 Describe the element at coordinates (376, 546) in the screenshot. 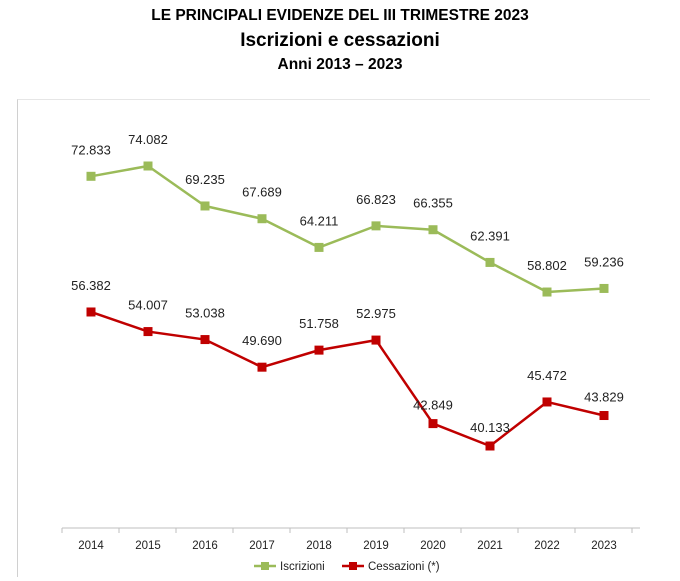

I see `x-tick-label: 2019` at that location.